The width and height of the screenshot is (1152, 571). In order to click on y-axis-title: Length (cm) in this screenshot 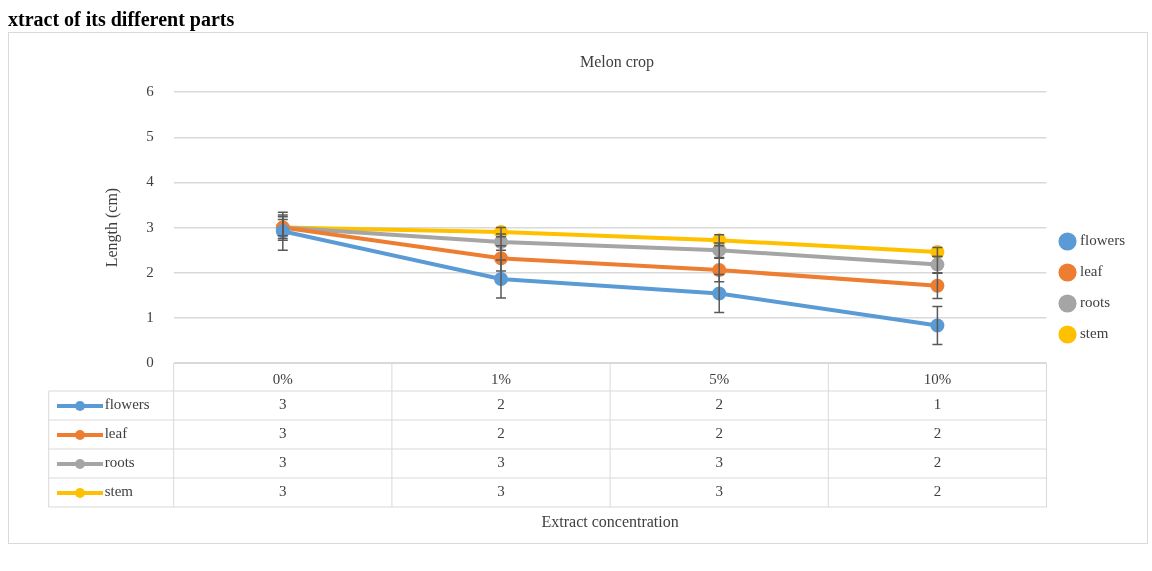, I will do `click(111, 227)`.